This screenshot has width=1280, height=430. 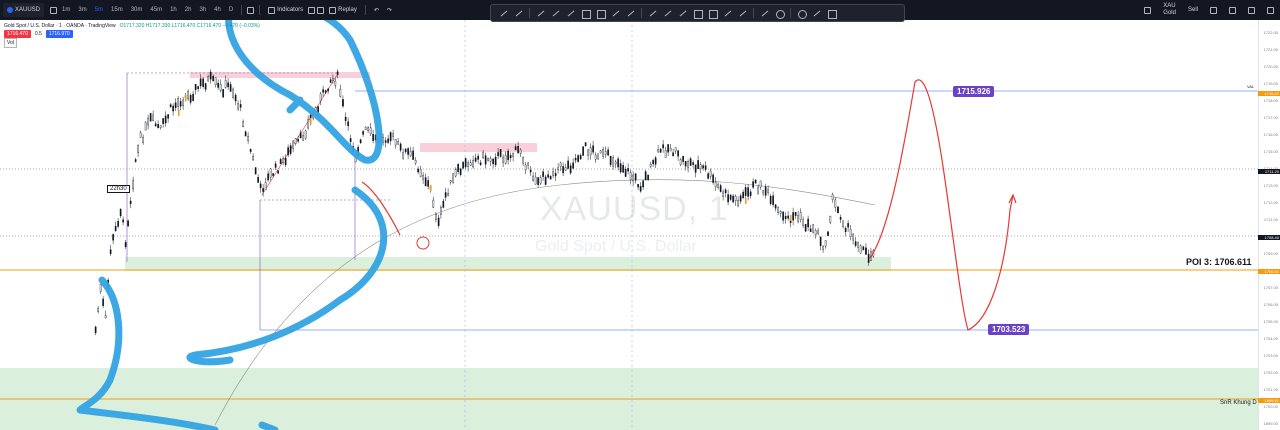 I want to click on fullscreen-icon, so click(x=1270, y=10).